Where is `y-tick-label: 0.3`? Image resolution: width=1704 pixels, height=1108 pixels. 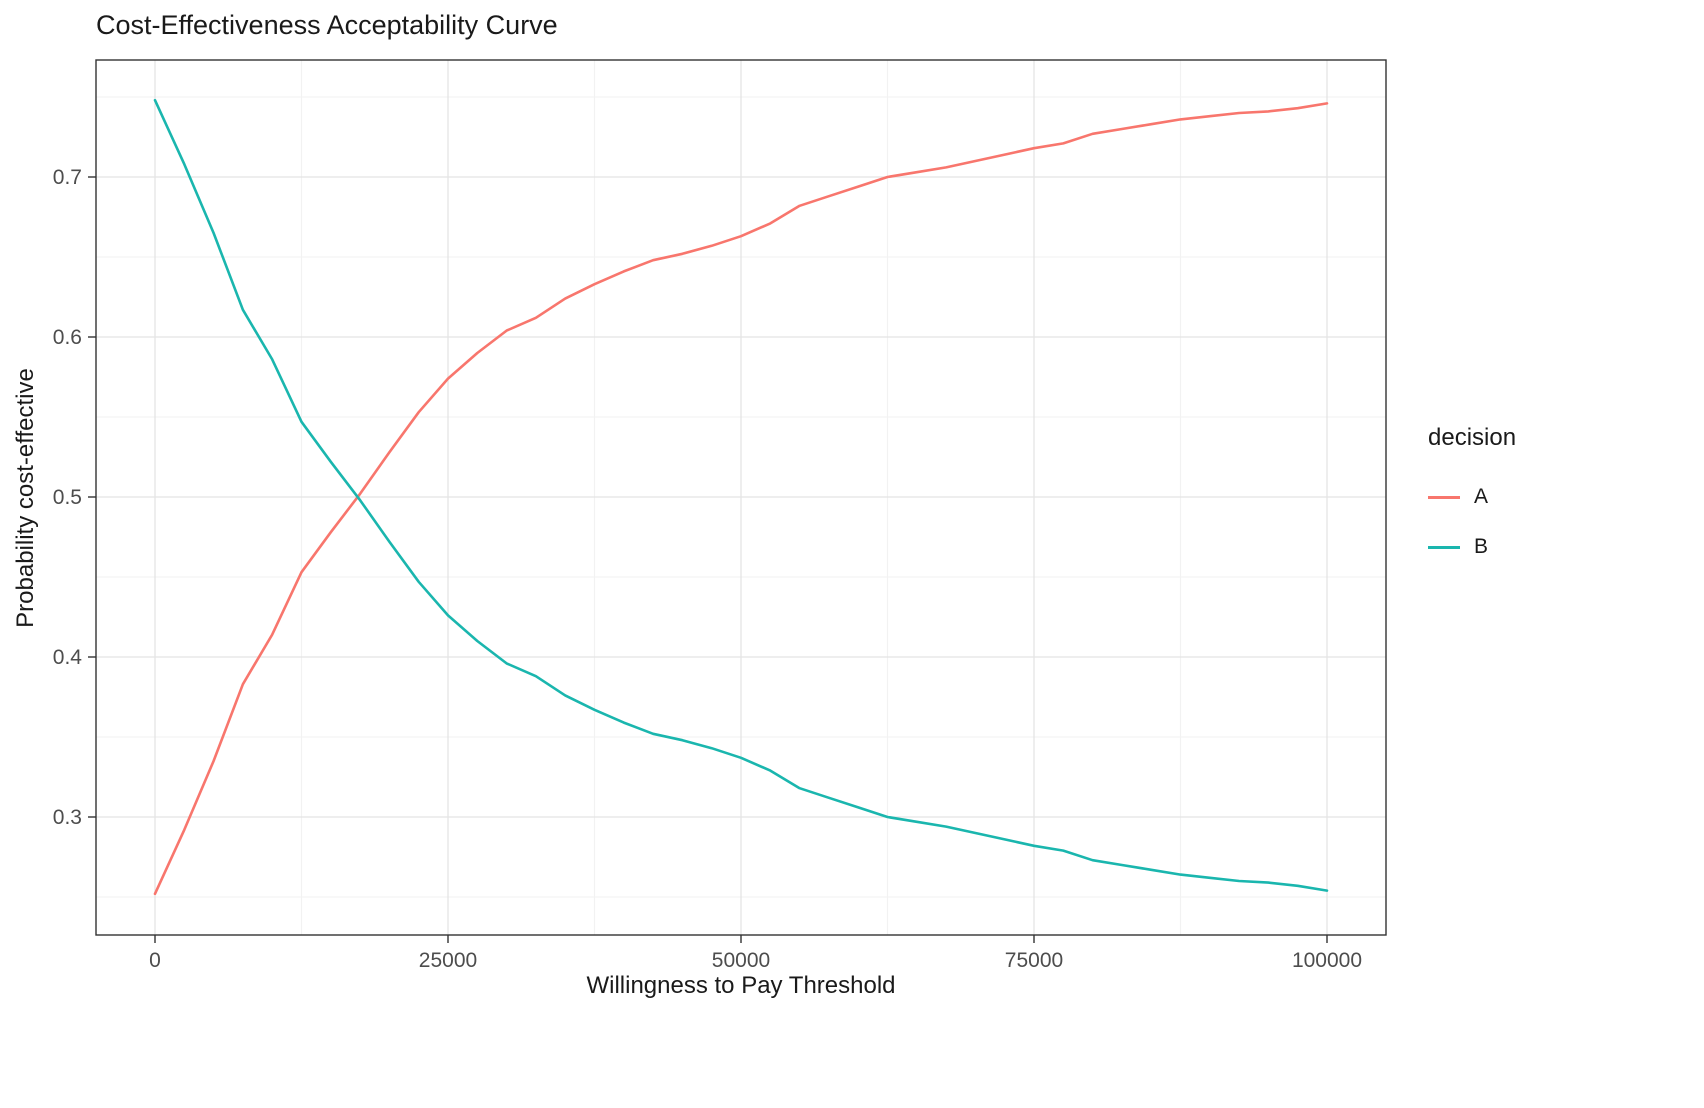 y-tick-label: 0.3 is located at coordinates (67, 817).